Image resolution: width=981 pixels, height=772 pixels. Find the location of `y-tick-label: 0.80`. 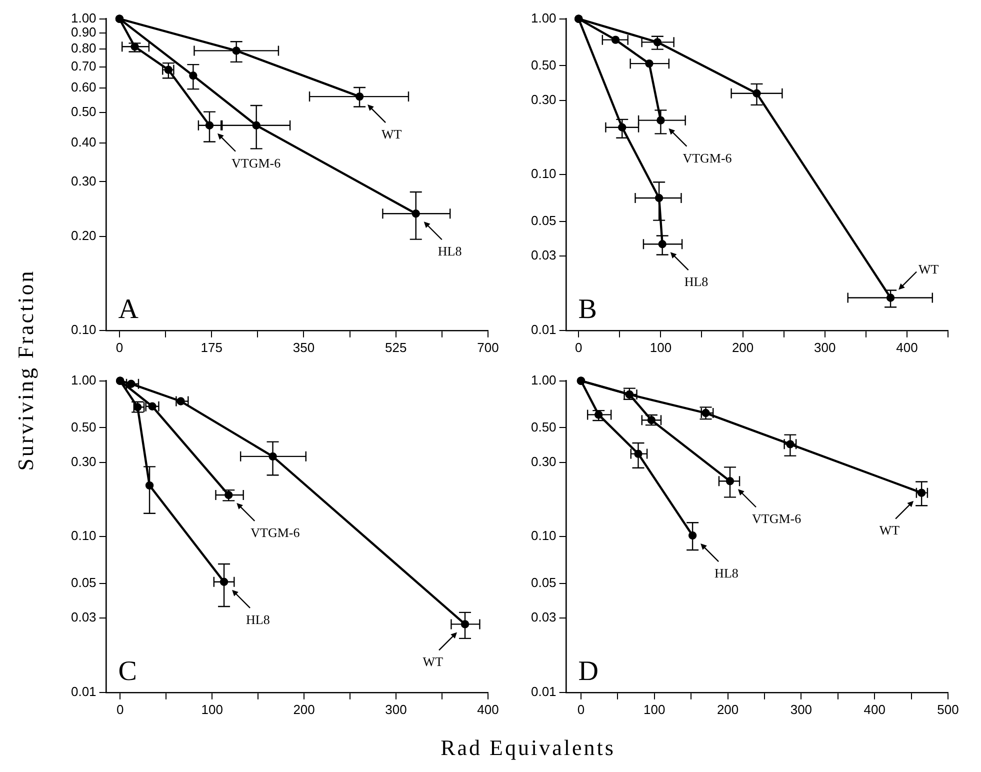

y-tick-label: 0.80 is located at coordinates (83, 48).